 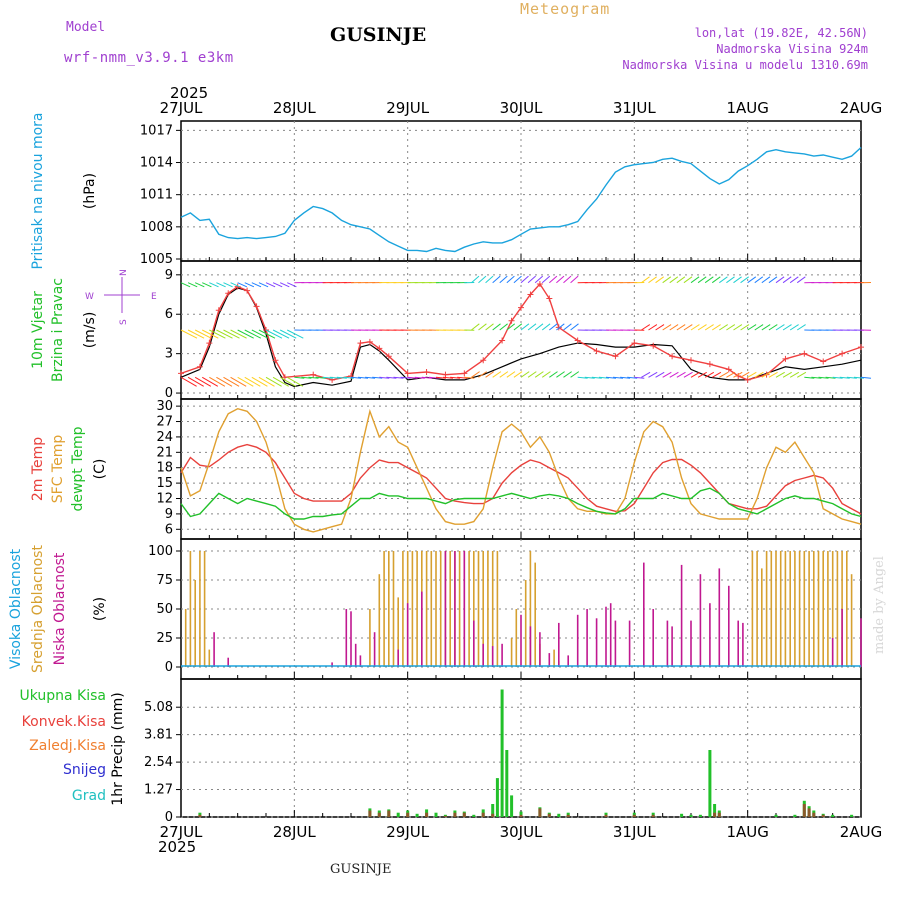 I want to click on page-title: GUSINJE, so click(x=378, y=35).